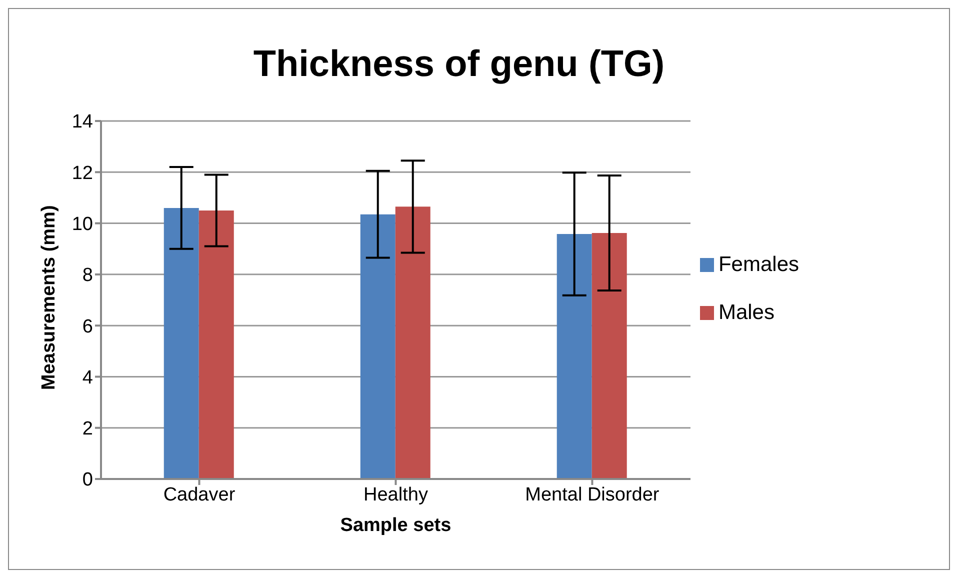 This screenshot has width=959, height=581. I want to click on y-tick-label: 2, so click(87, 429).